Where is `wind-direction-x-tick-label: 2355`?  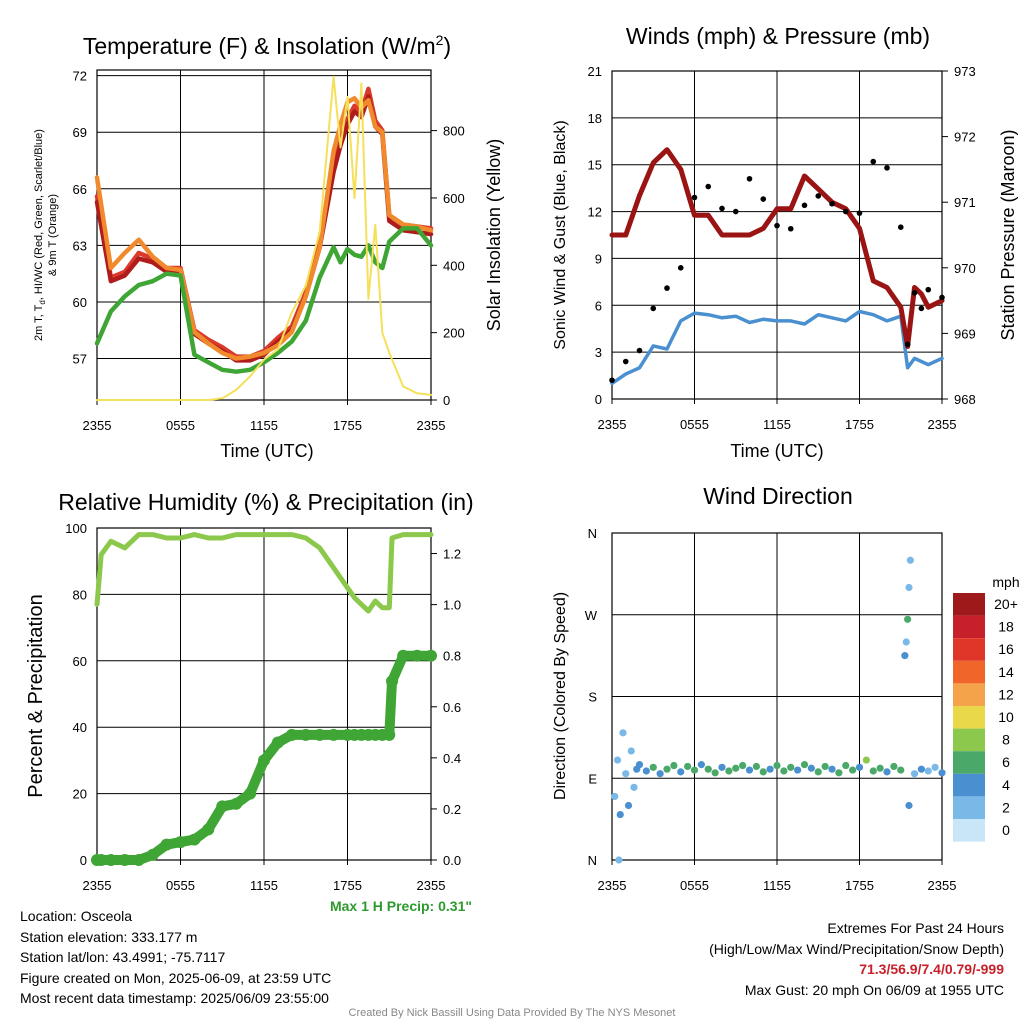 wind-direction-x-tick-label: 2355 is located at coordinates (942, 885).